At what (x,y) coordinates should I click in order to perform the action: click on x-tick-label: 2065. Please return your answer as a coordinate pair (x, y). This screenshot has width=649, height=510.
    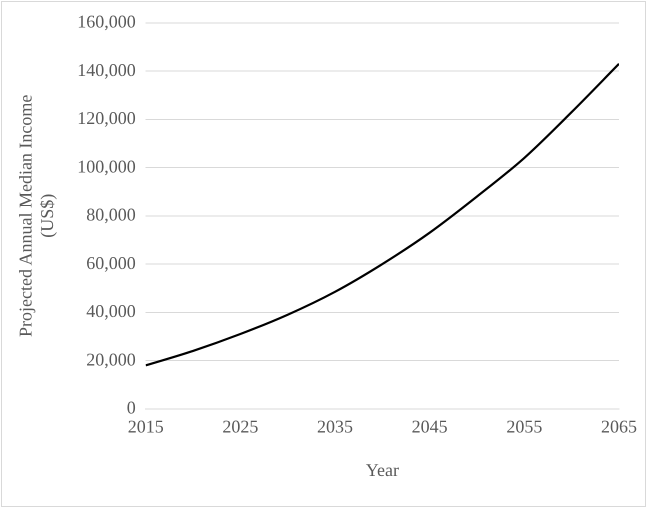
    Looking at the image, I should click on (619, 426).